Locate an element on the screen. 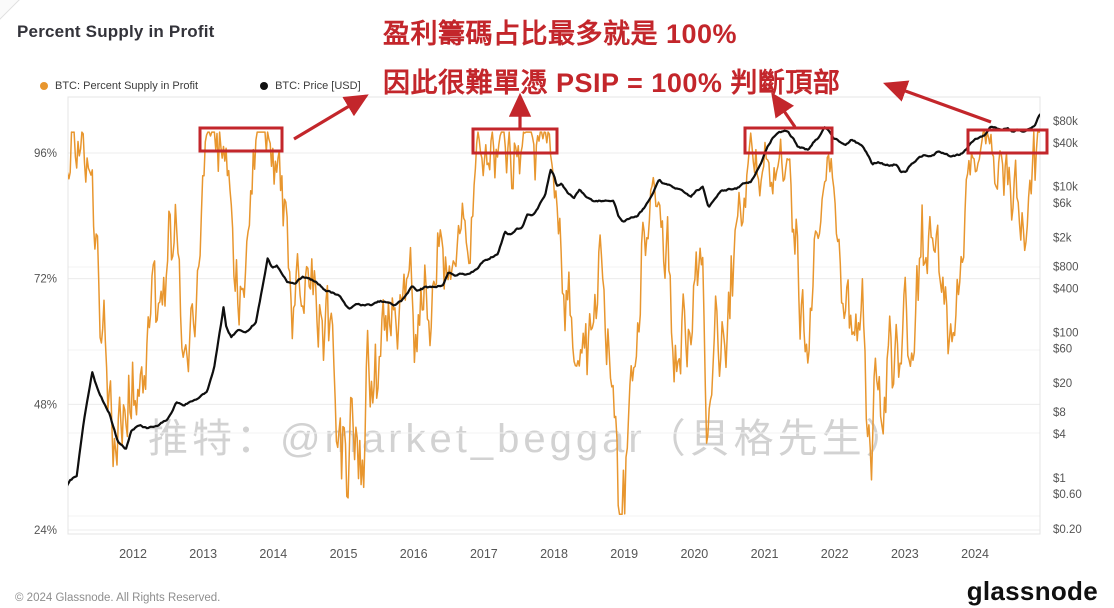 This screenshot has height=608, width=1114. x-axis-tick: 2021 is located at coordinates (765, 554).